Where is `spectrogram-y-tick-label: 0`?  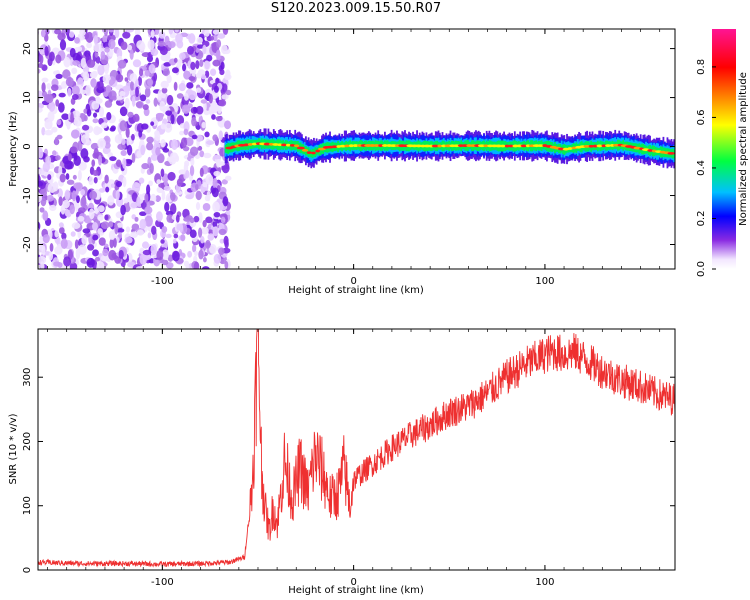 spectrogram-y-tick-label: 0 is located at coordinates (27, 146).